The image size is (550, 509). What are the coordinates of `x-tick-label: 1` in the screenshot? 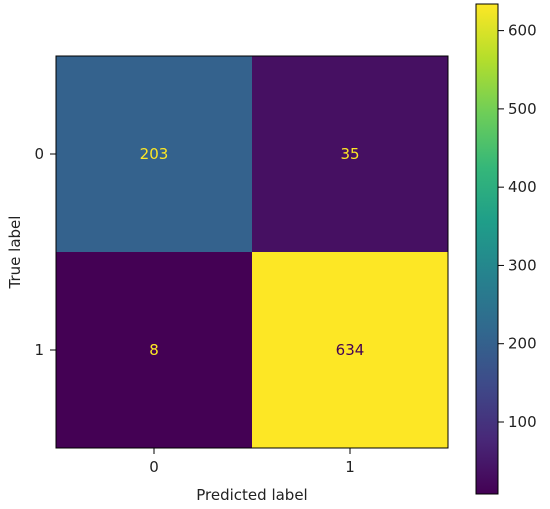 It's located at (350, 467).